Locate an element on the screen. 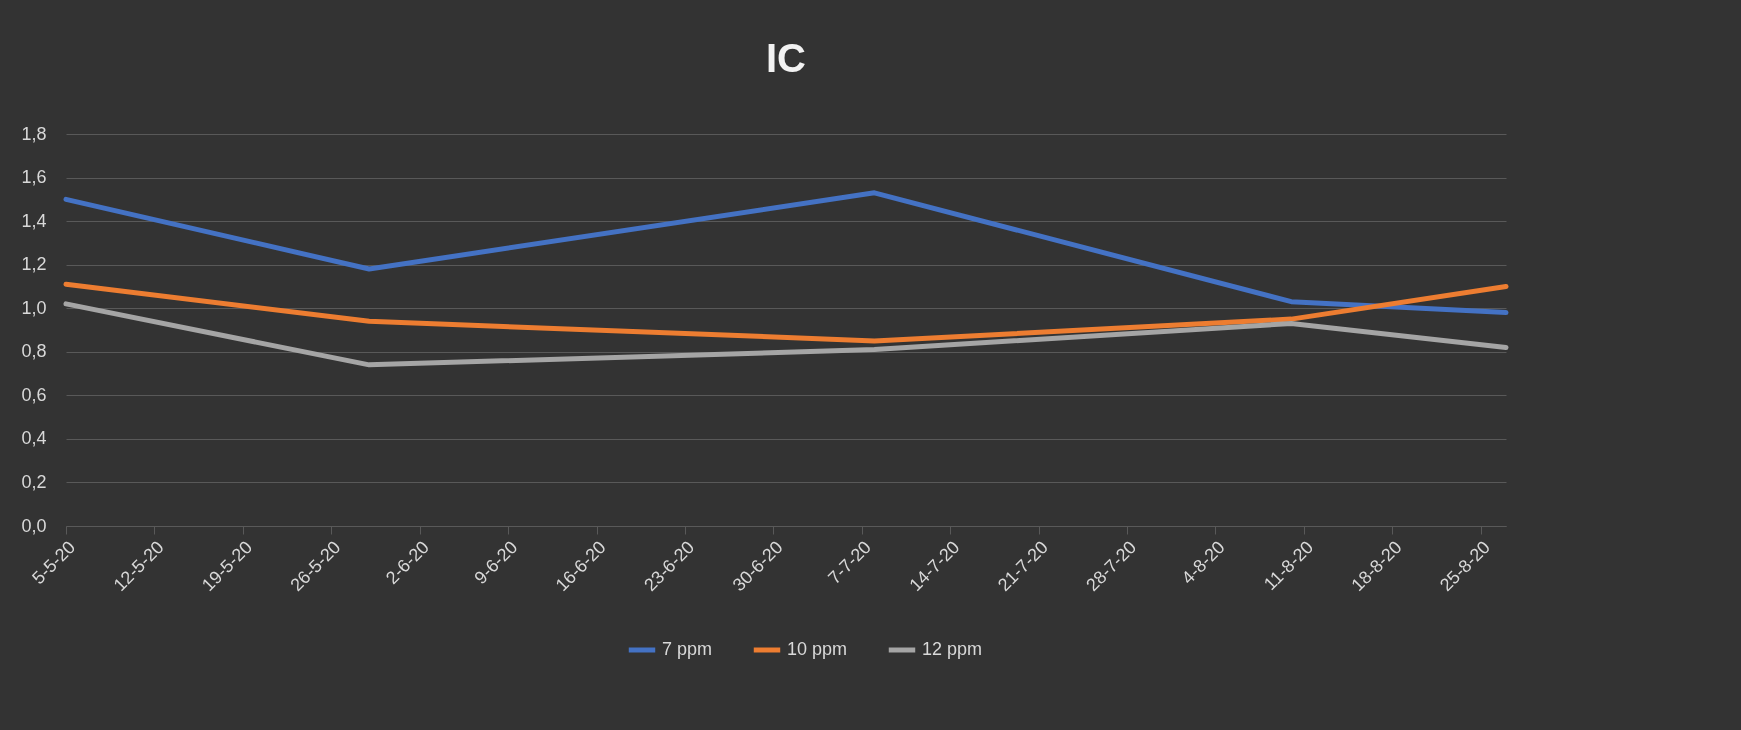  legend-label: 7 ppm is located at coordinates (687, 649).